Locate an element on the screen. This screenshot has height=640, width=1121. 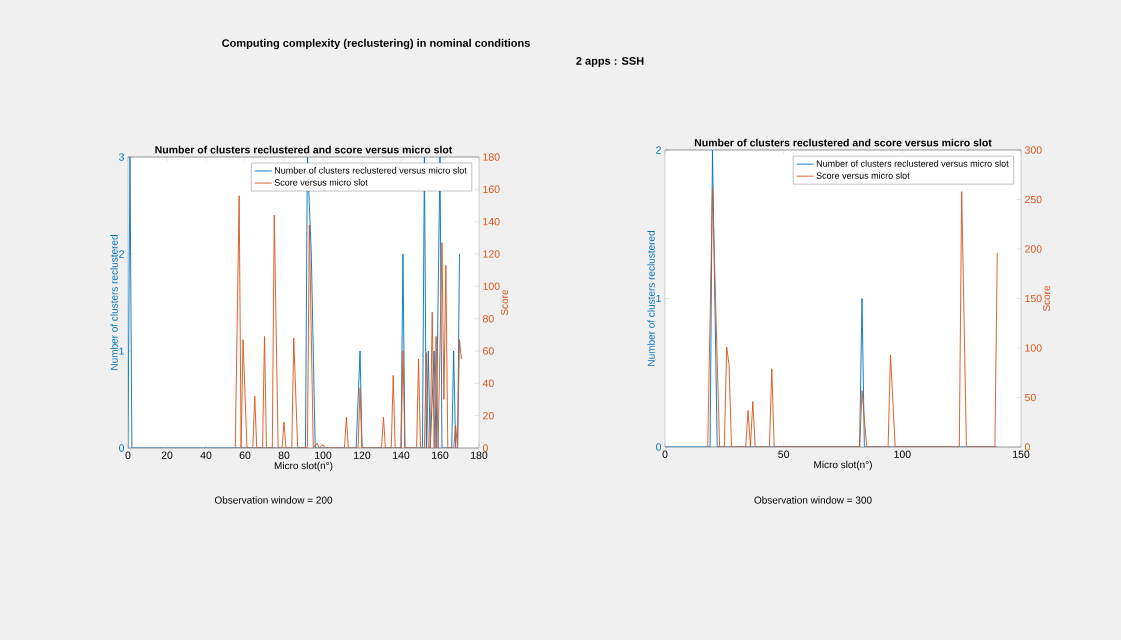
y2-tick-label: 180 is located at coordinates (491, 157).